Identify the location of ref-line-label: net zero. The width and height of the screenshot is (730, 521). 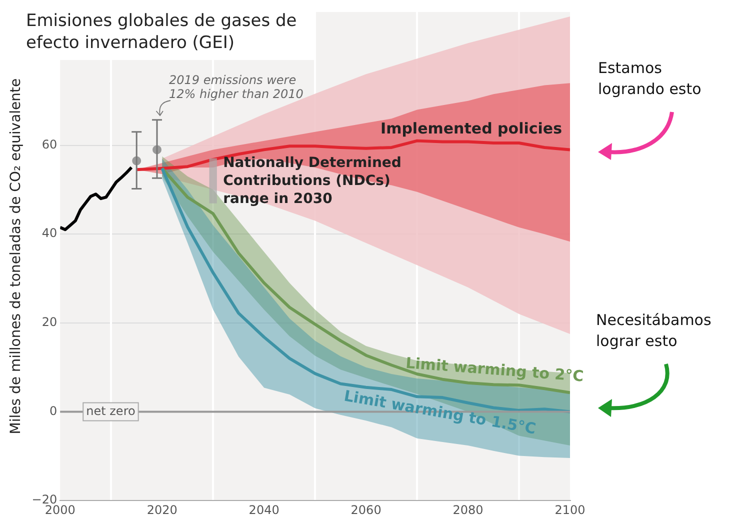
(111, 411).